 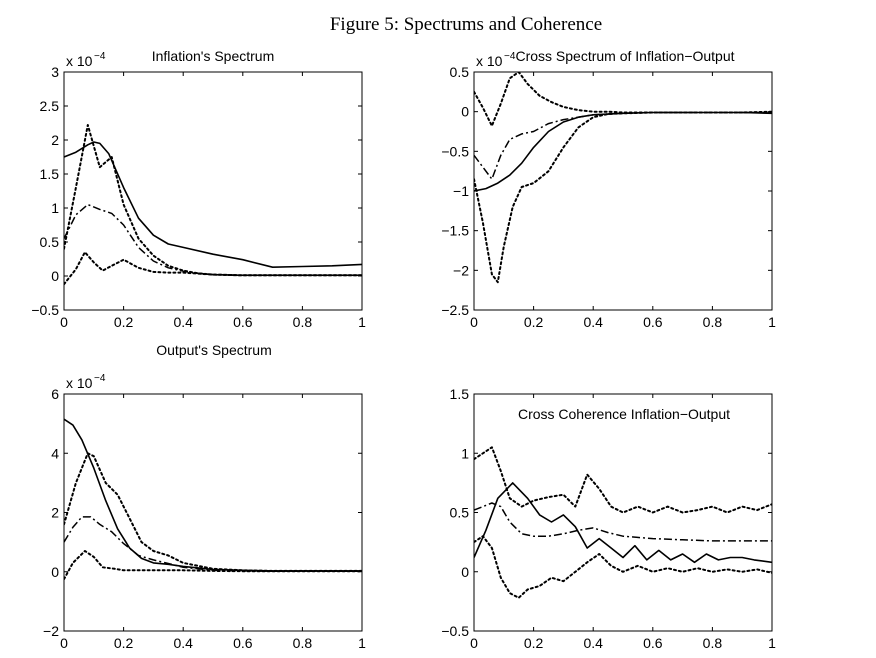 What do you see at coordinates (461, 191) in the screenshot?
I see `y-tick-label: −1` at bounding box center [461, 191].